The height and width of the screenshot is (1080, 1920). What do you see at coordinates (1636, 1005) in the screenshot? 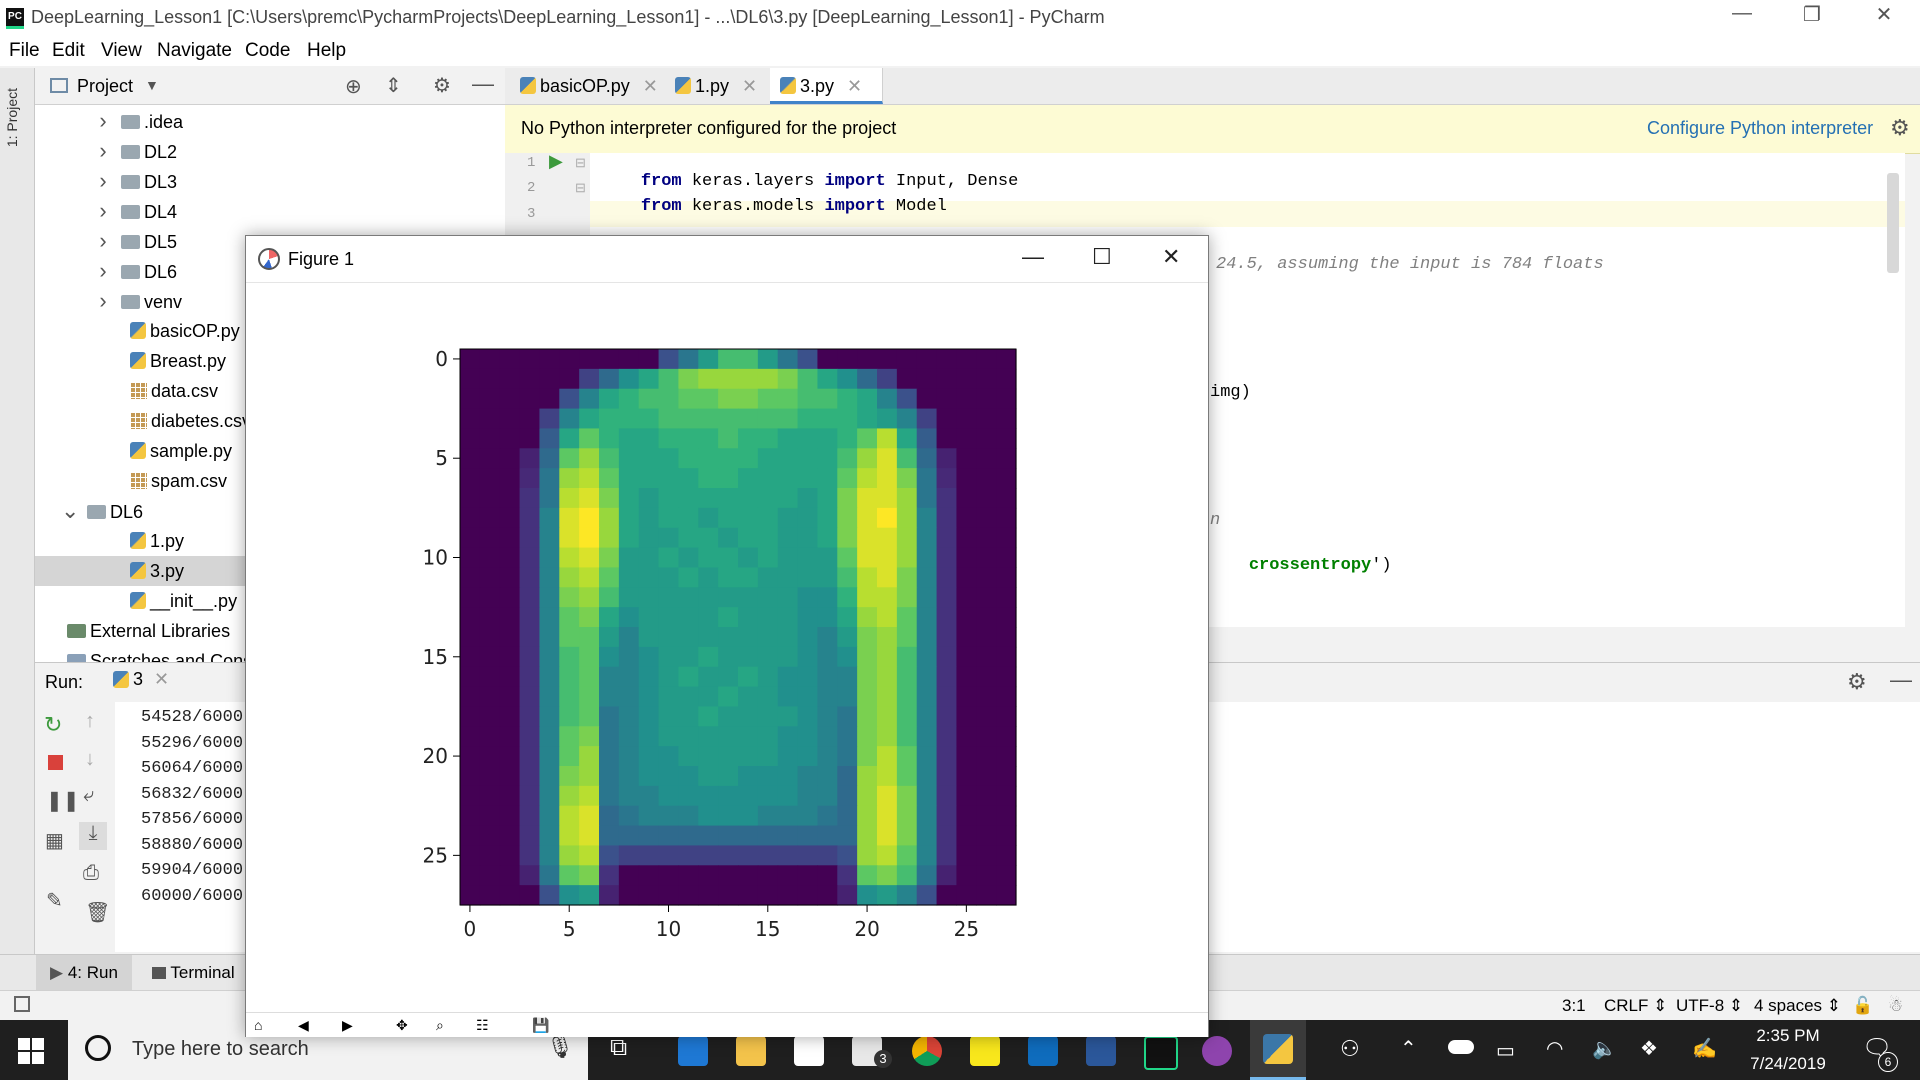
I see `line-separator: CRLF ⇕` at bounding box center [1636, 1005].